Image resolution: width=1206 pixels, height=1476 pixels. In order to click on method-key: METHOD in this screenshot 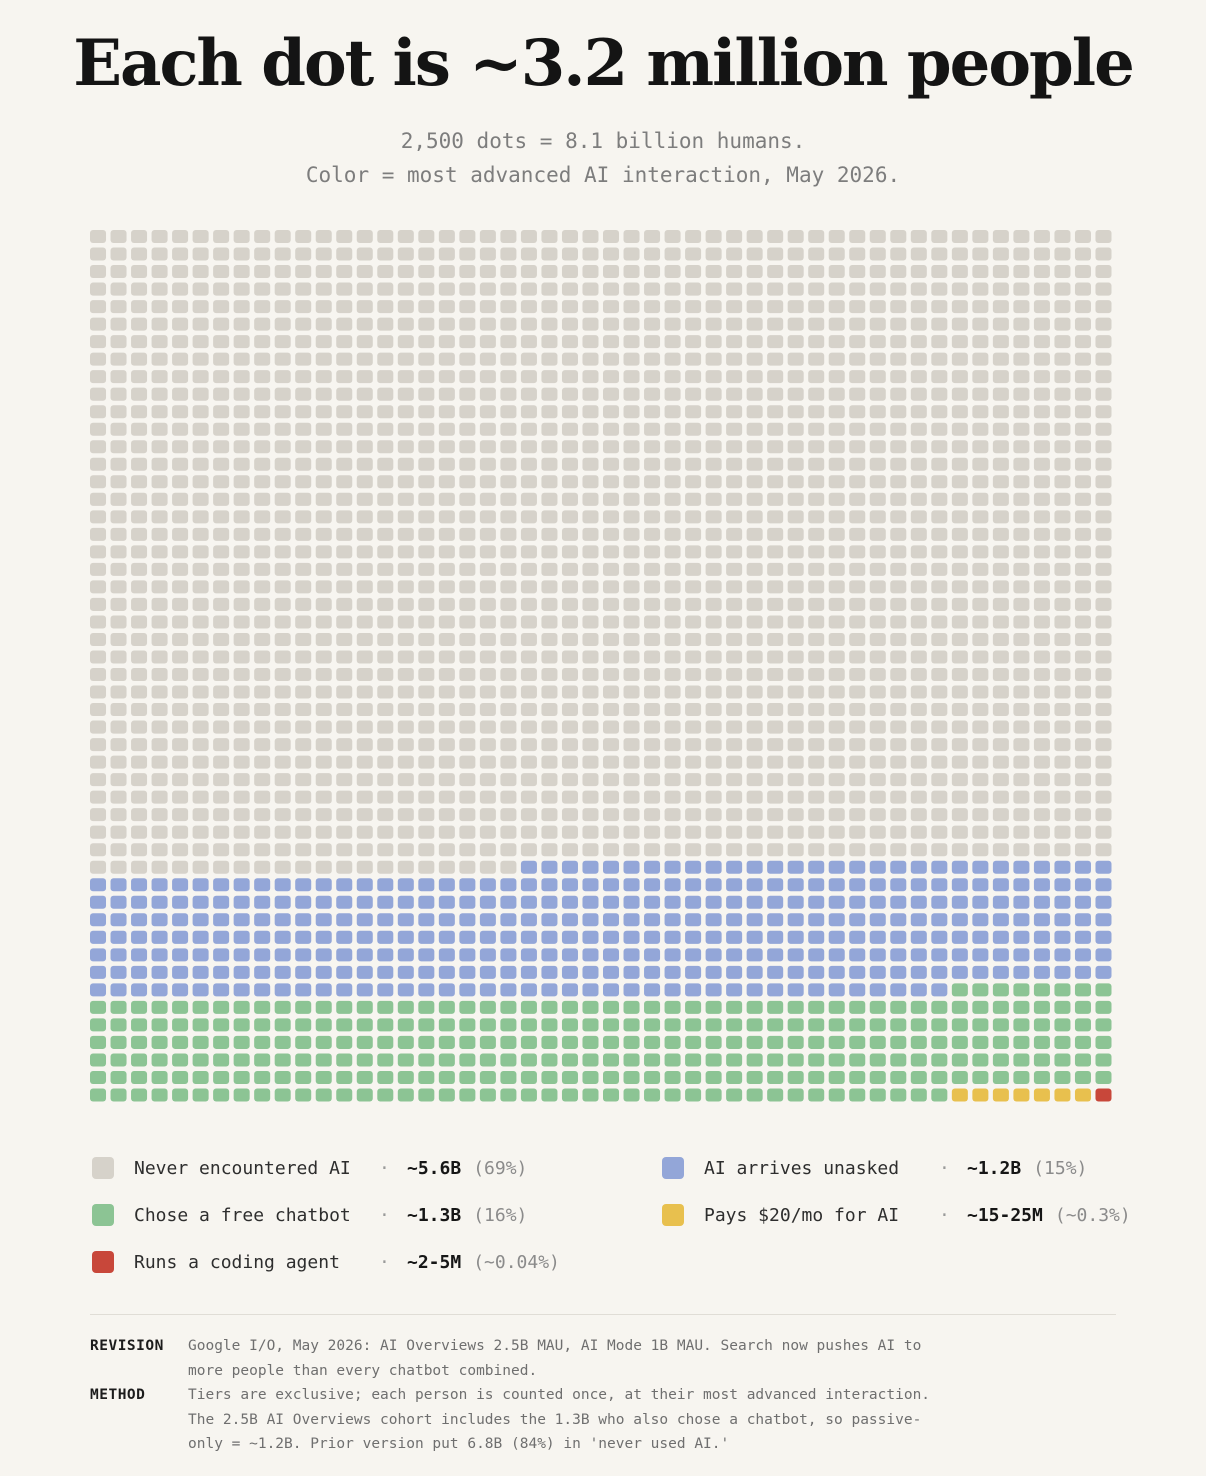, I will do `click(118, 1395)`.